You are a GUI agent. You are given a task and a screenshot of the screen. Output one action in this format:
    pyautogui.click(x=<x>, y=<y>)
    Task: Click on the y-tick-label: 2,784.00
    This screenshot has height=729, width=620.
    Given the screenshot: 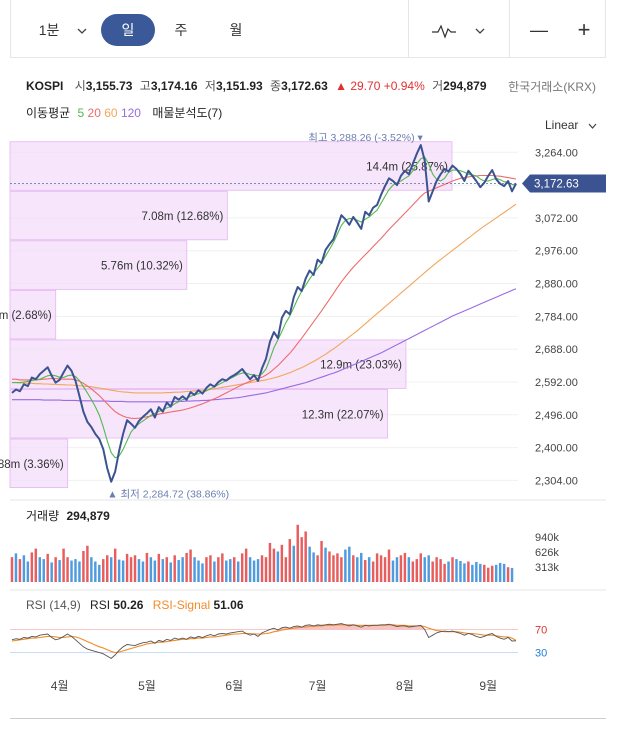 What is the action you would take?
    pyautogui.click(x=556, y=317)
    